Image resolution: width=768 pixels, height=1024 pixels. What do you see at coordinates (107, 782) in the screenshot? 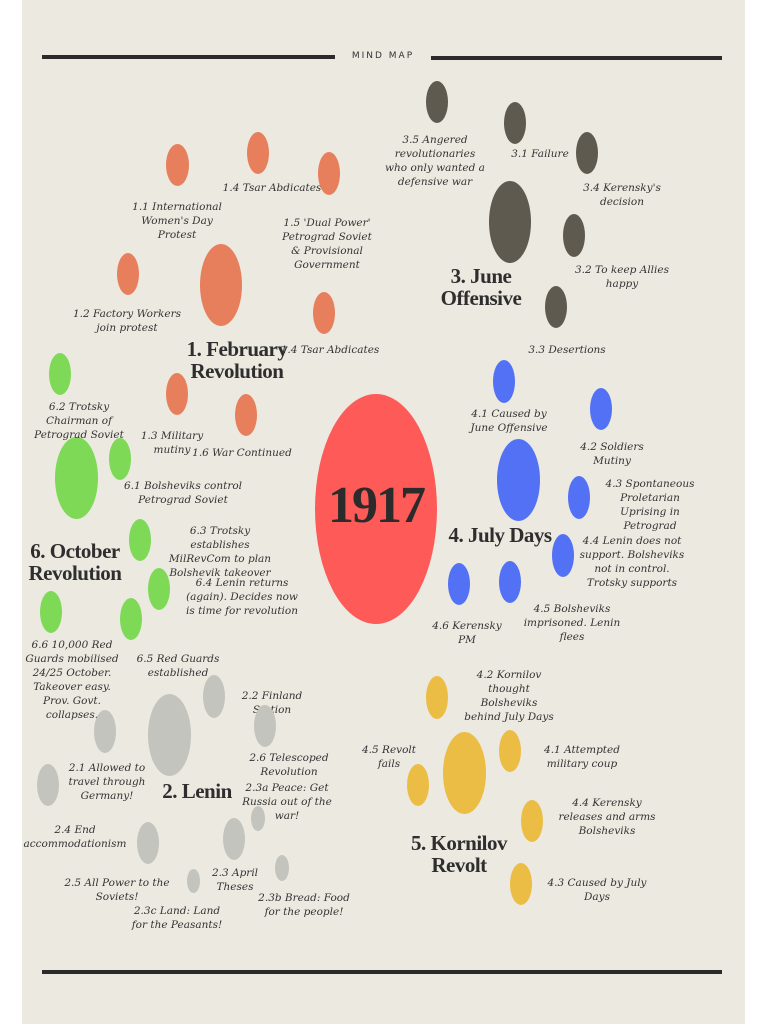
I see `lenin-label-2-1: 2.1 Allowed to travel through Germany!` at bounding box center [107, 782].